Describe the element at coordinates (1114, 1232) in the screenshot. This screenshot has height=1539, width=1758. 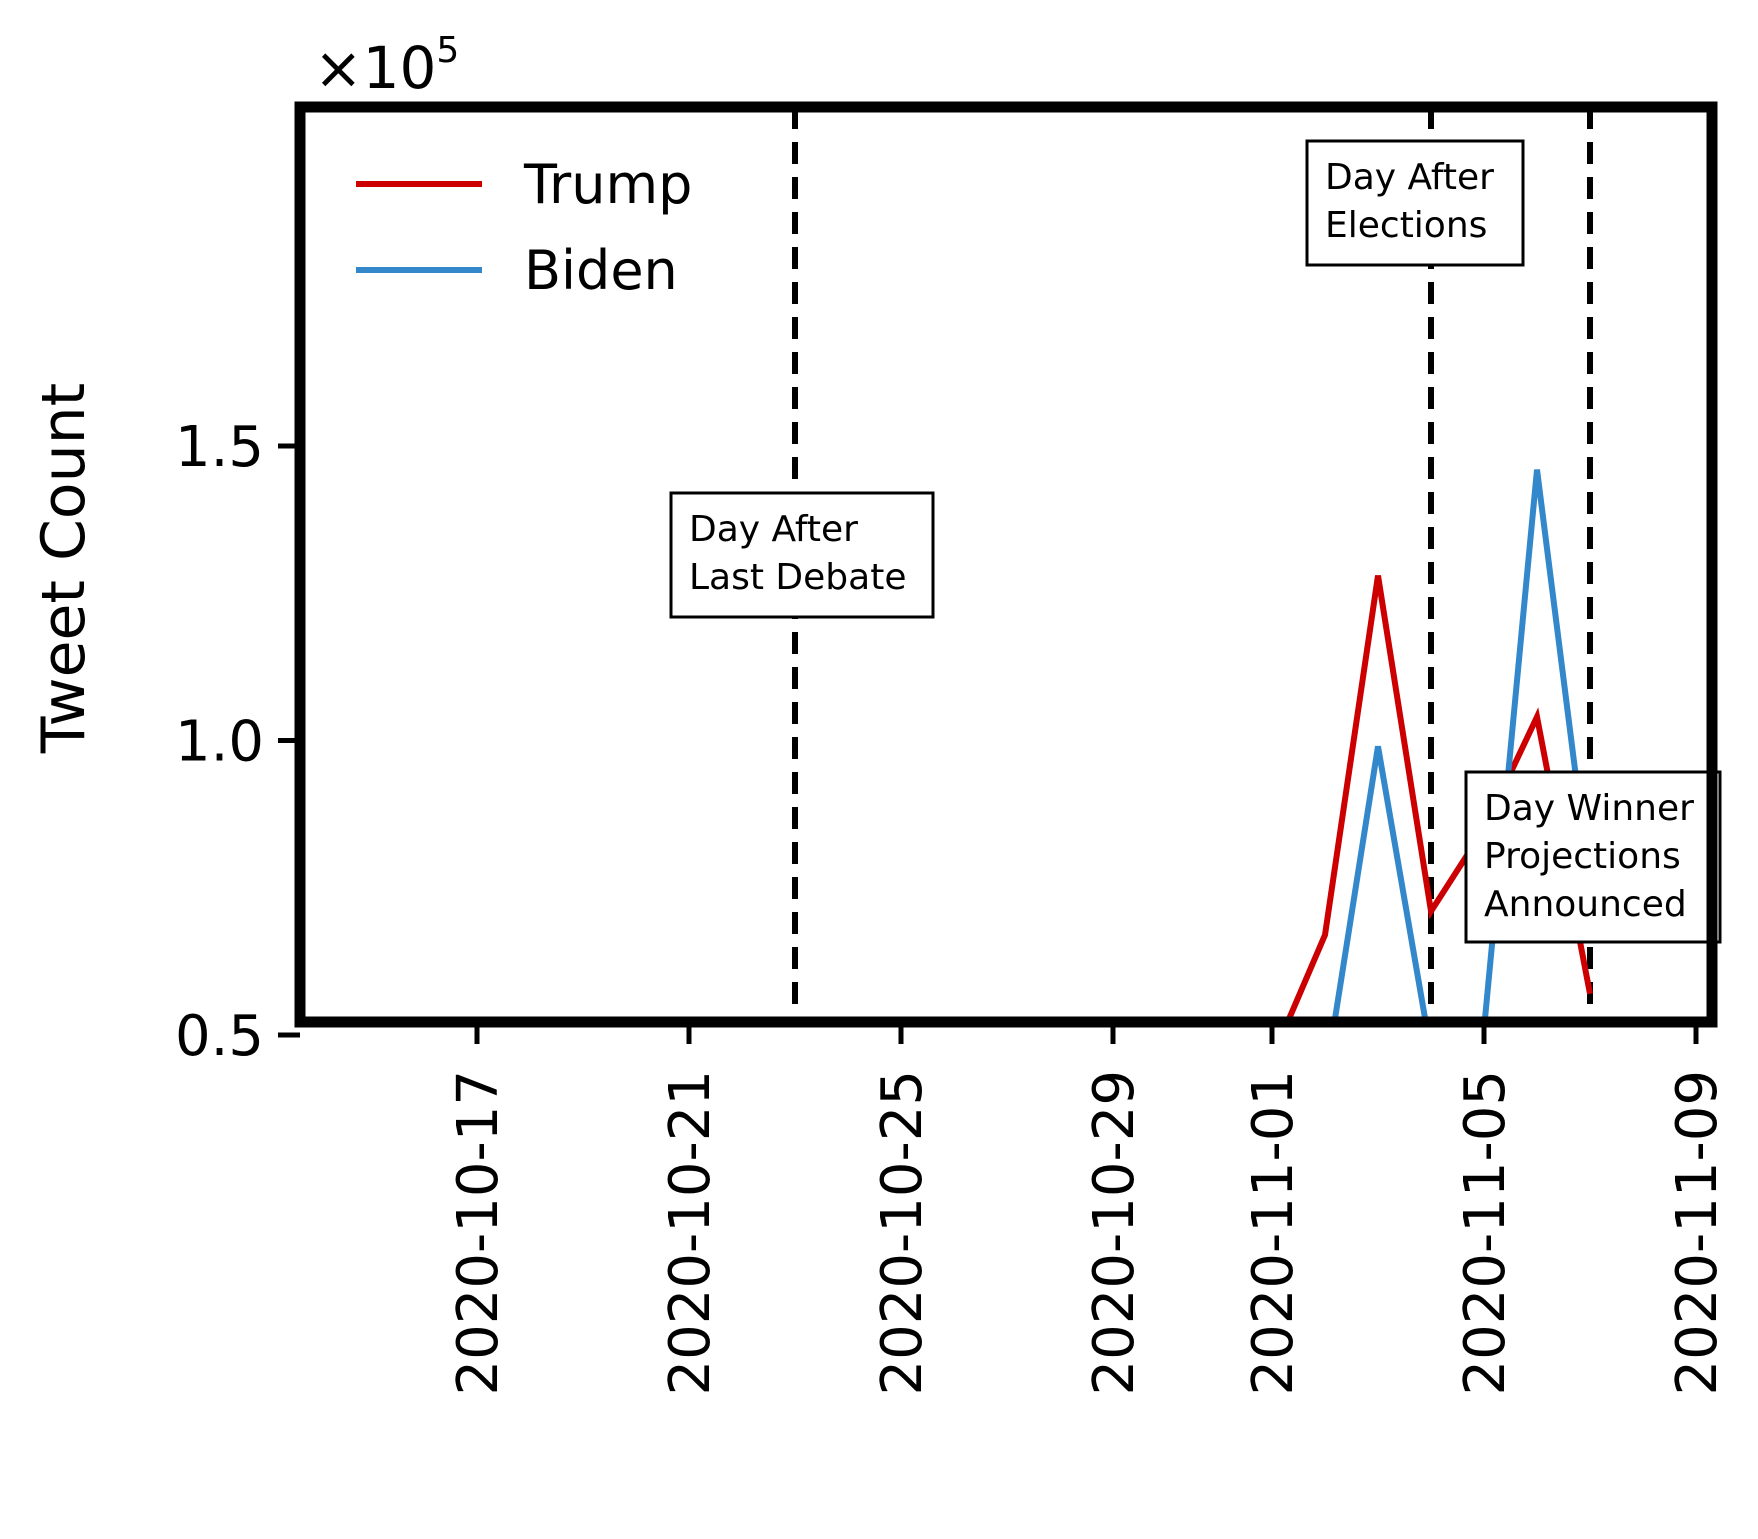
I see `x-tick-label: 2020-10-29` at that location.